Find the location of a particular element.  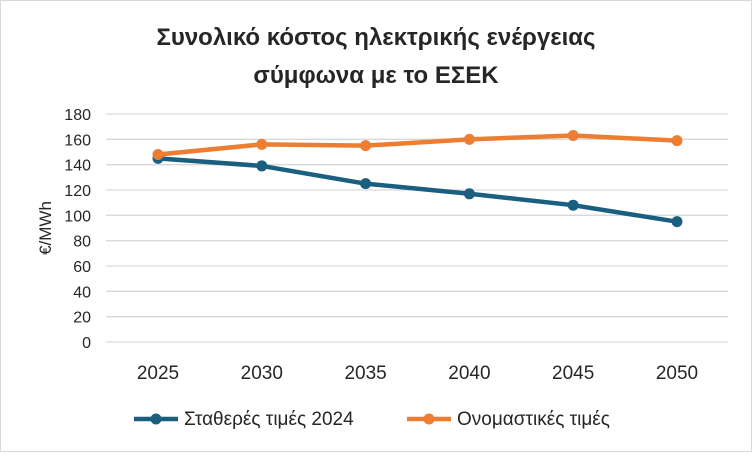

y-tick-label: 180 is located at coordinates (77, 115).